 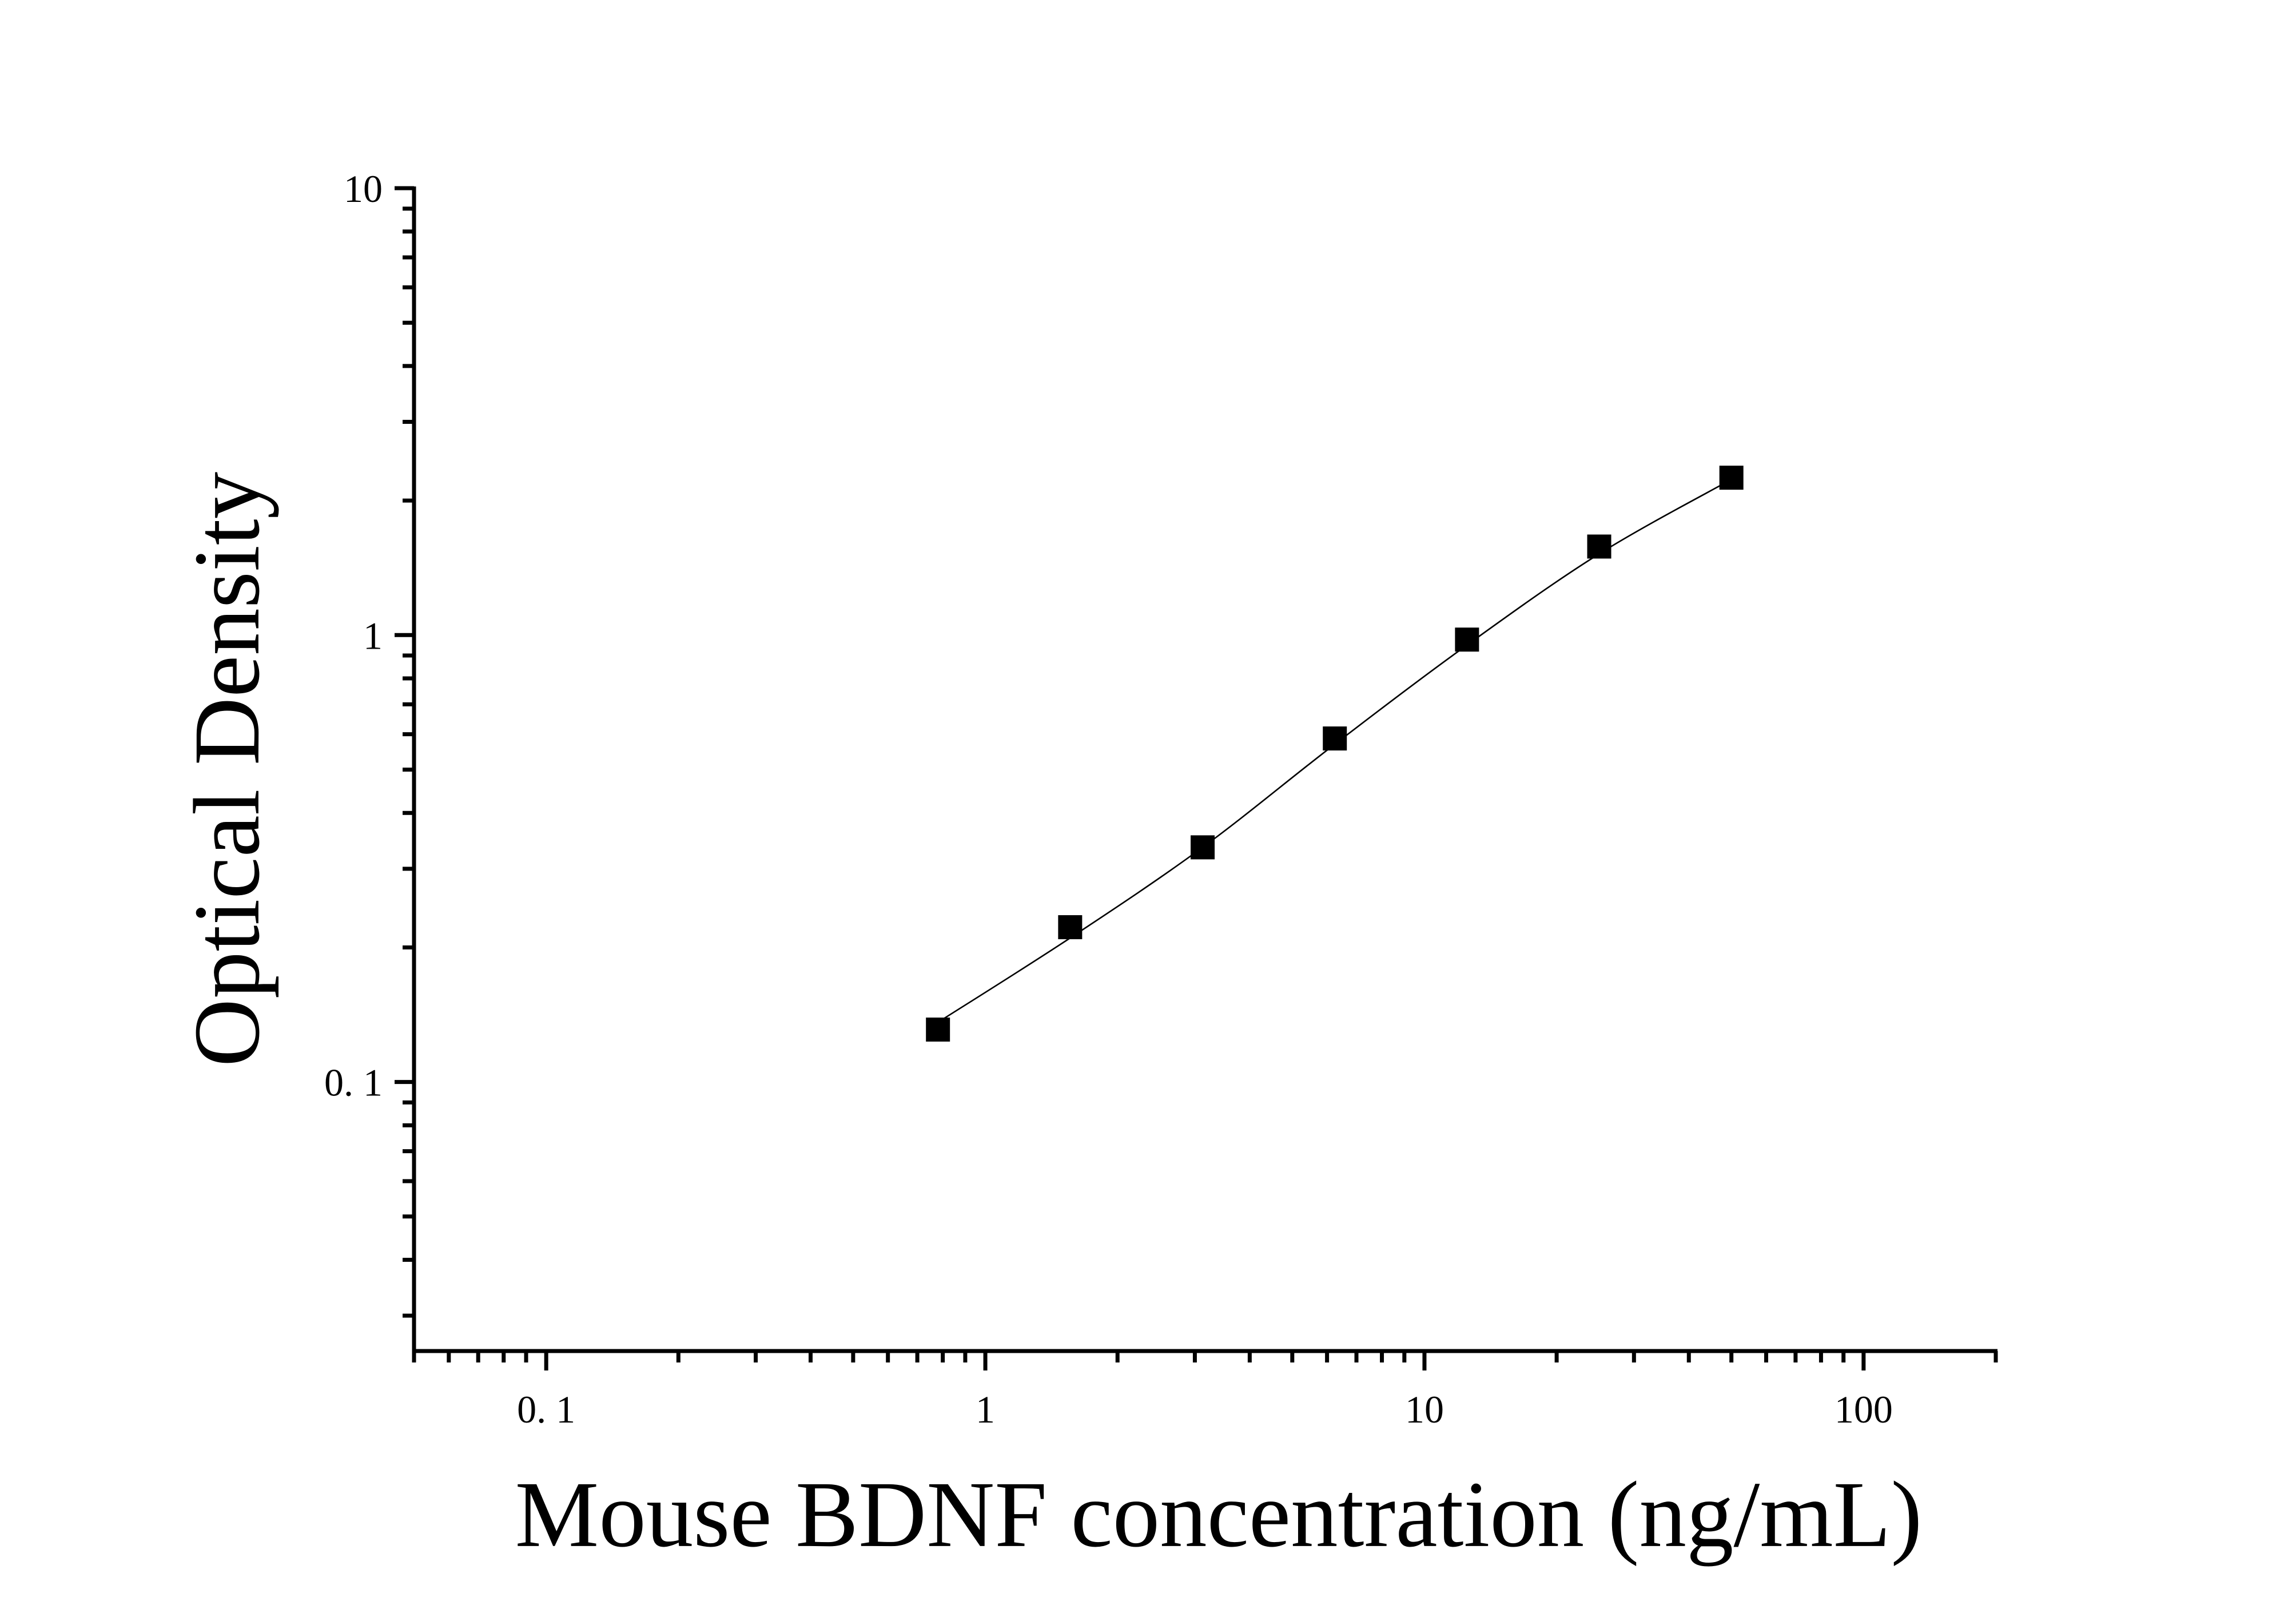 What do you see at coordinates (1219, 1514) in the screenshot?
I see `x-axis-title: Mouse BDNF concentration (ng/mL)` at bounding box center [1219, 1514].